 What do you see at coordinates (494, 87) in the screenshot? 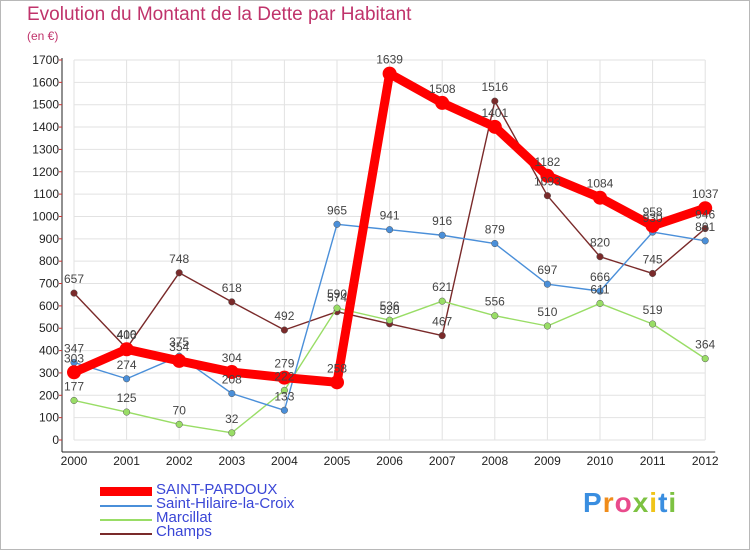
I see `data-label: 1516` at bounding box center [494, 87].